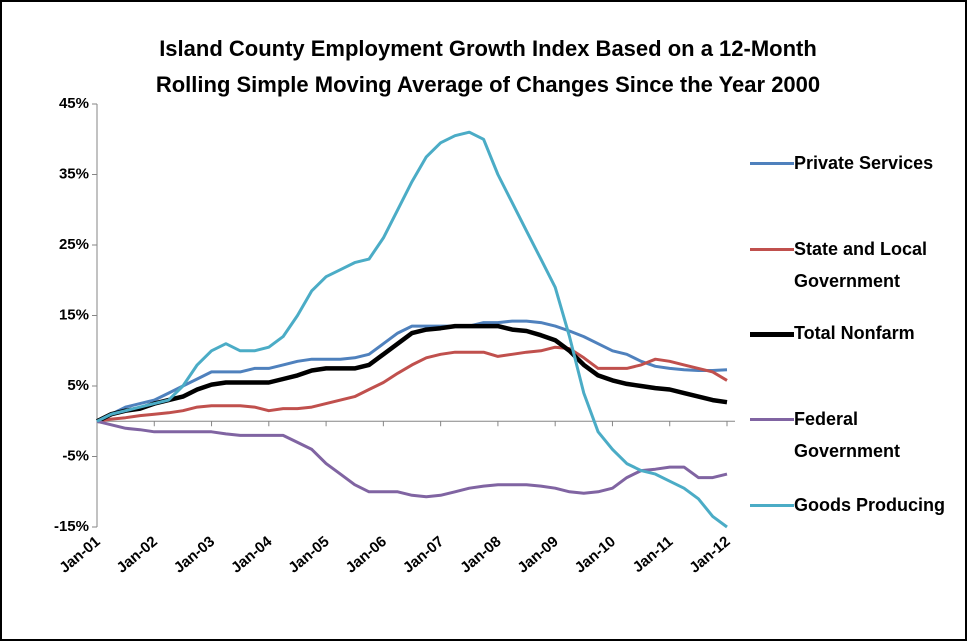 Image resolution: width=967 pixels, height=641 pixels. I want to click on legend-entry: Total Nonfarm, so click(852, 335).